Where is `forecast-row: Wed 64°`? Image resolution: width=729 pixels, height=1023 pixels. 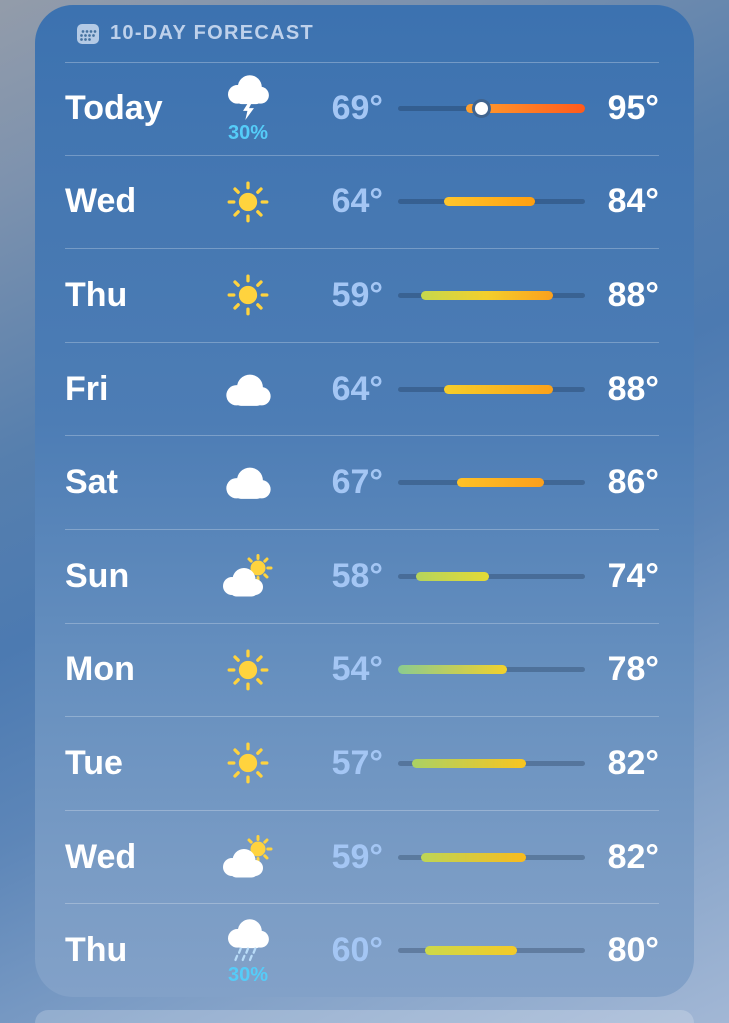
forecast-row: Wed 64° is located at coordinates (362, 203).